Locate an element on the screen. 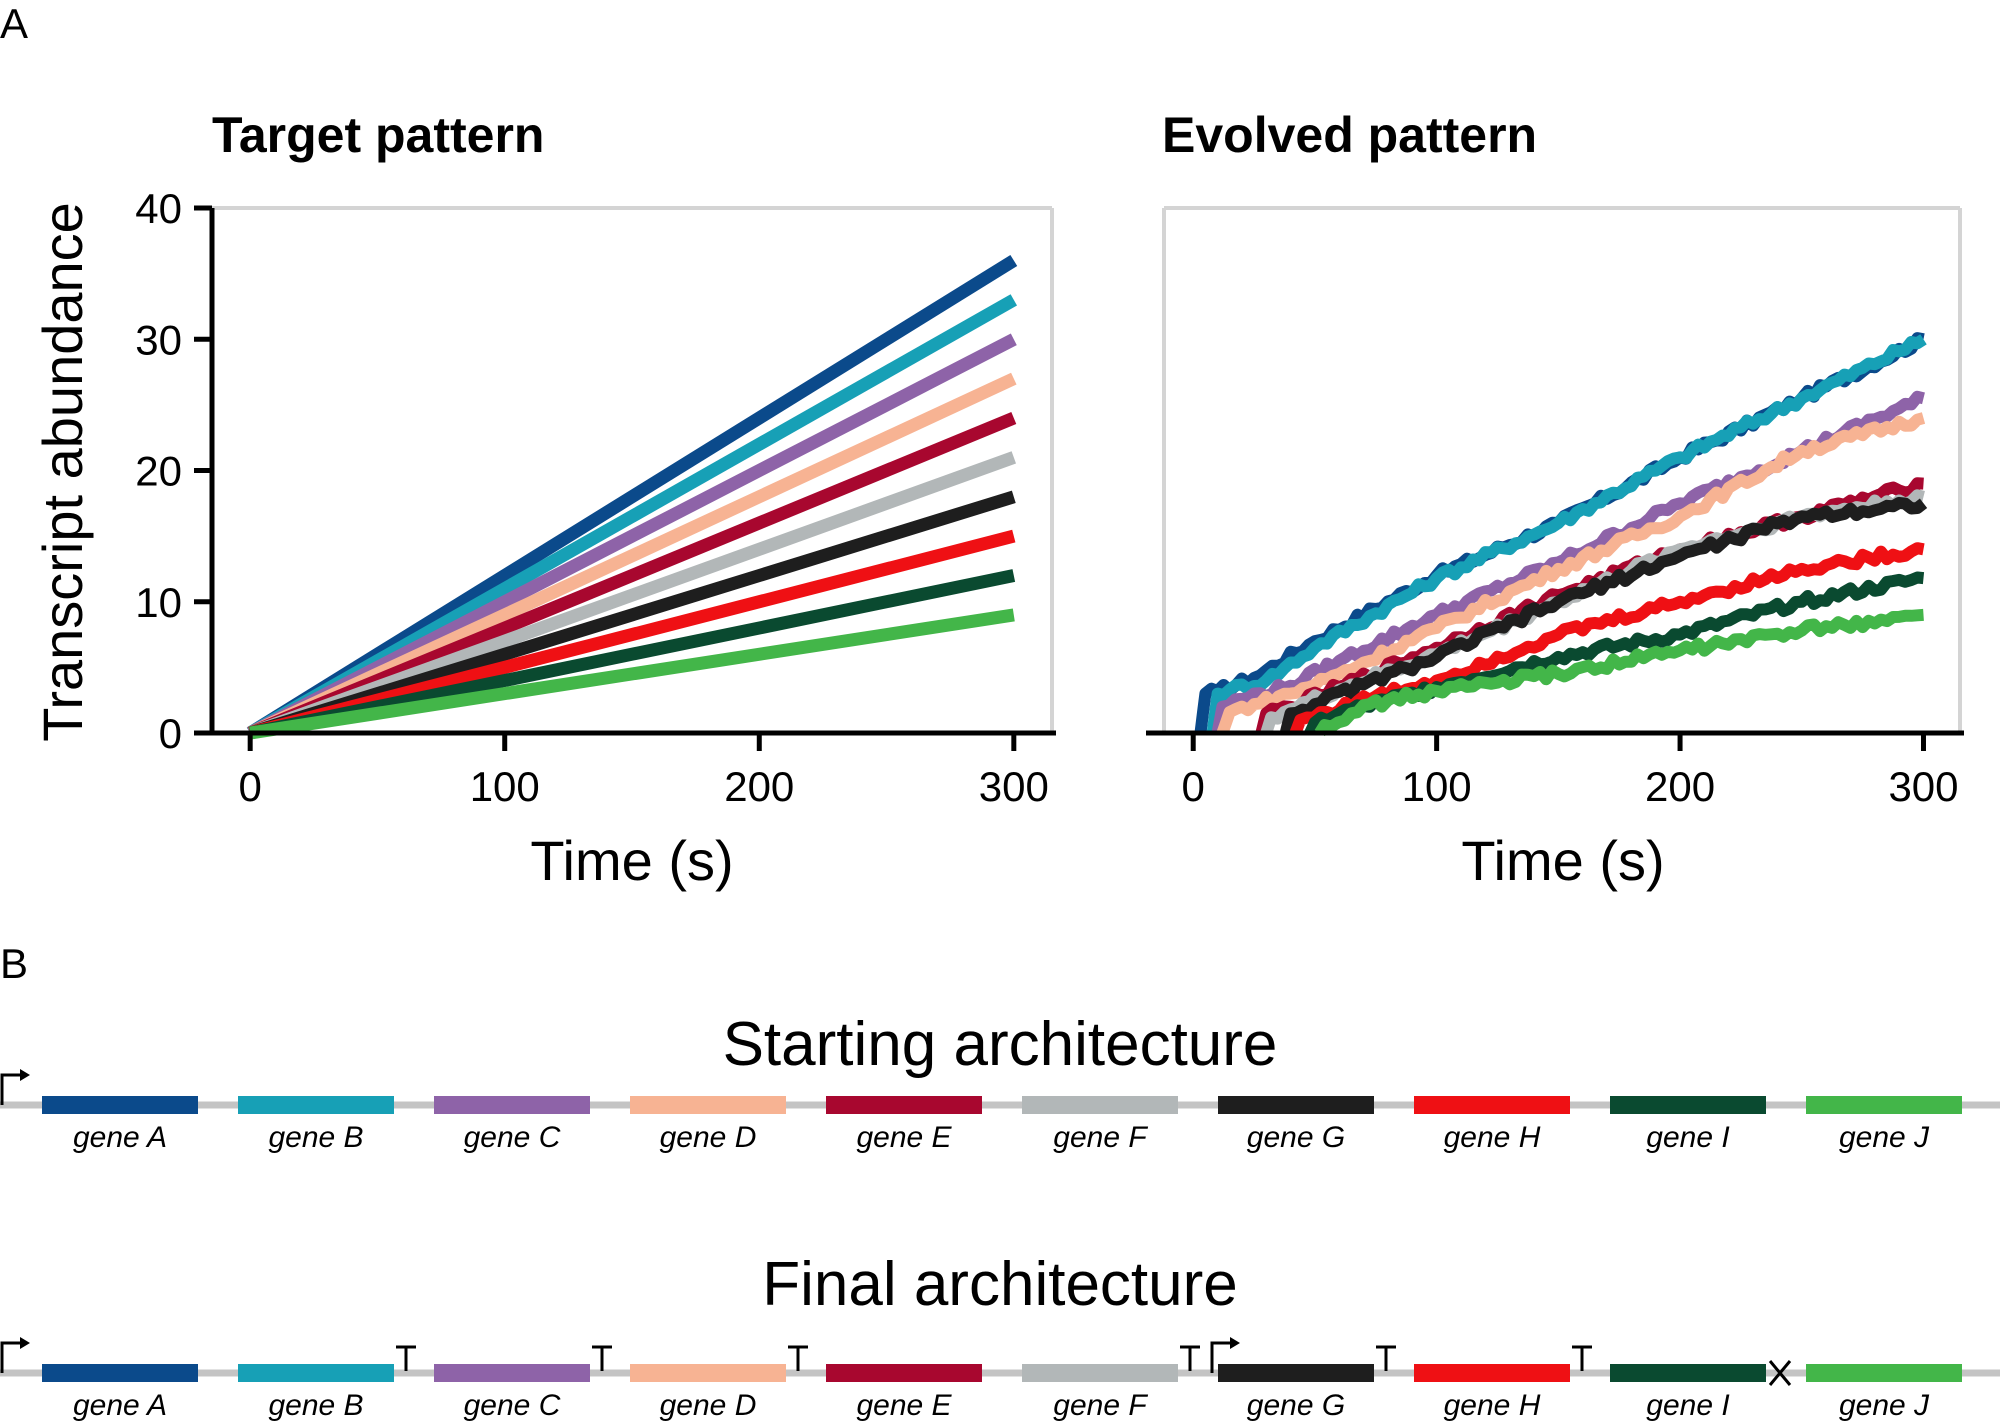 This screenshot has height=1428, width=2000. axes: 0 100 200 300 is located at coordinates (1555, 770).